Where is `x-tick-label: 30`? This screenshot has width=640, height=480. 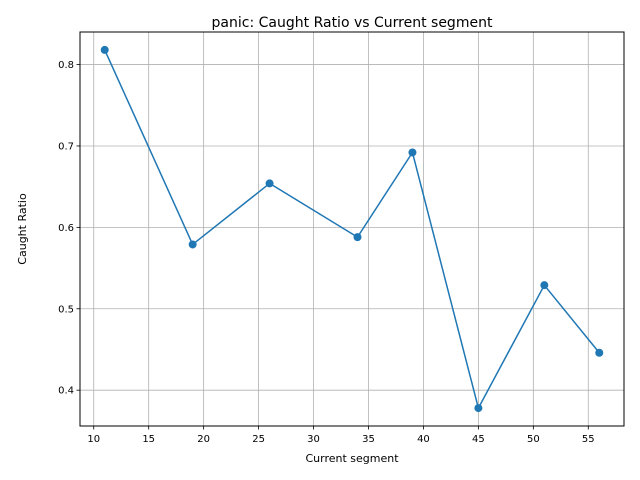
x-tick-label: 30 is located at coordinates (313, 439).